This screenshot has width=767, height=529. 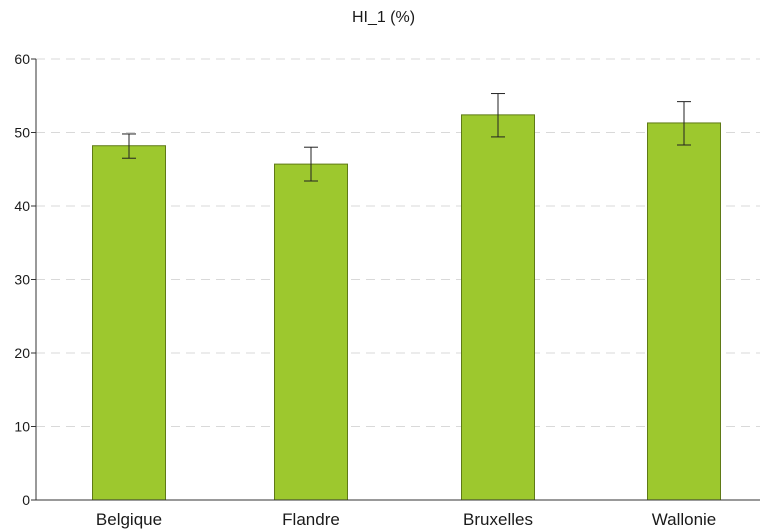 I want to click on bar-flandre, so click(x=311, y=332).